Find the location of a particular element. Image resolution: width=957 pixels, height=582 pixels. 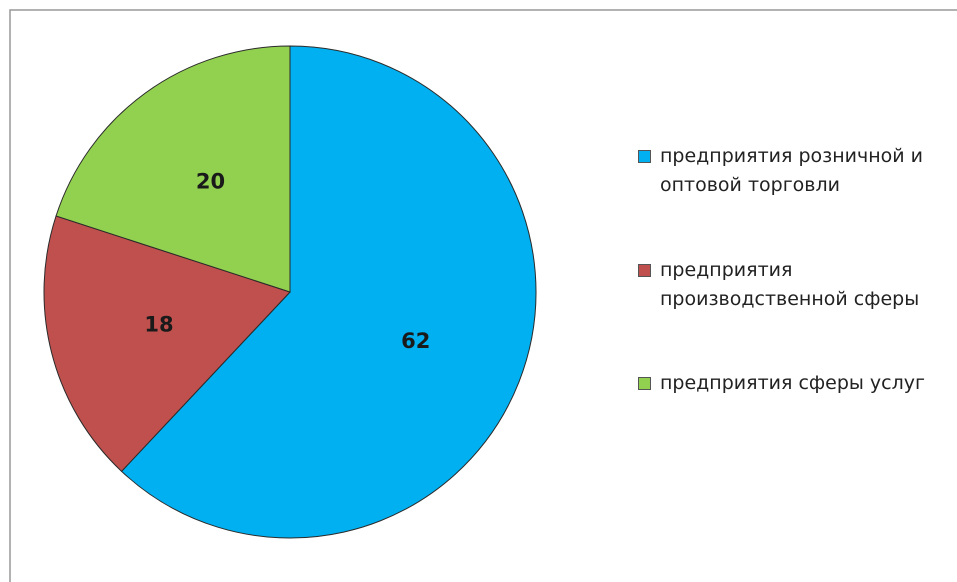

legend-item: предприятия розничной и оптовой торговли is located at coordinates (793, 171).